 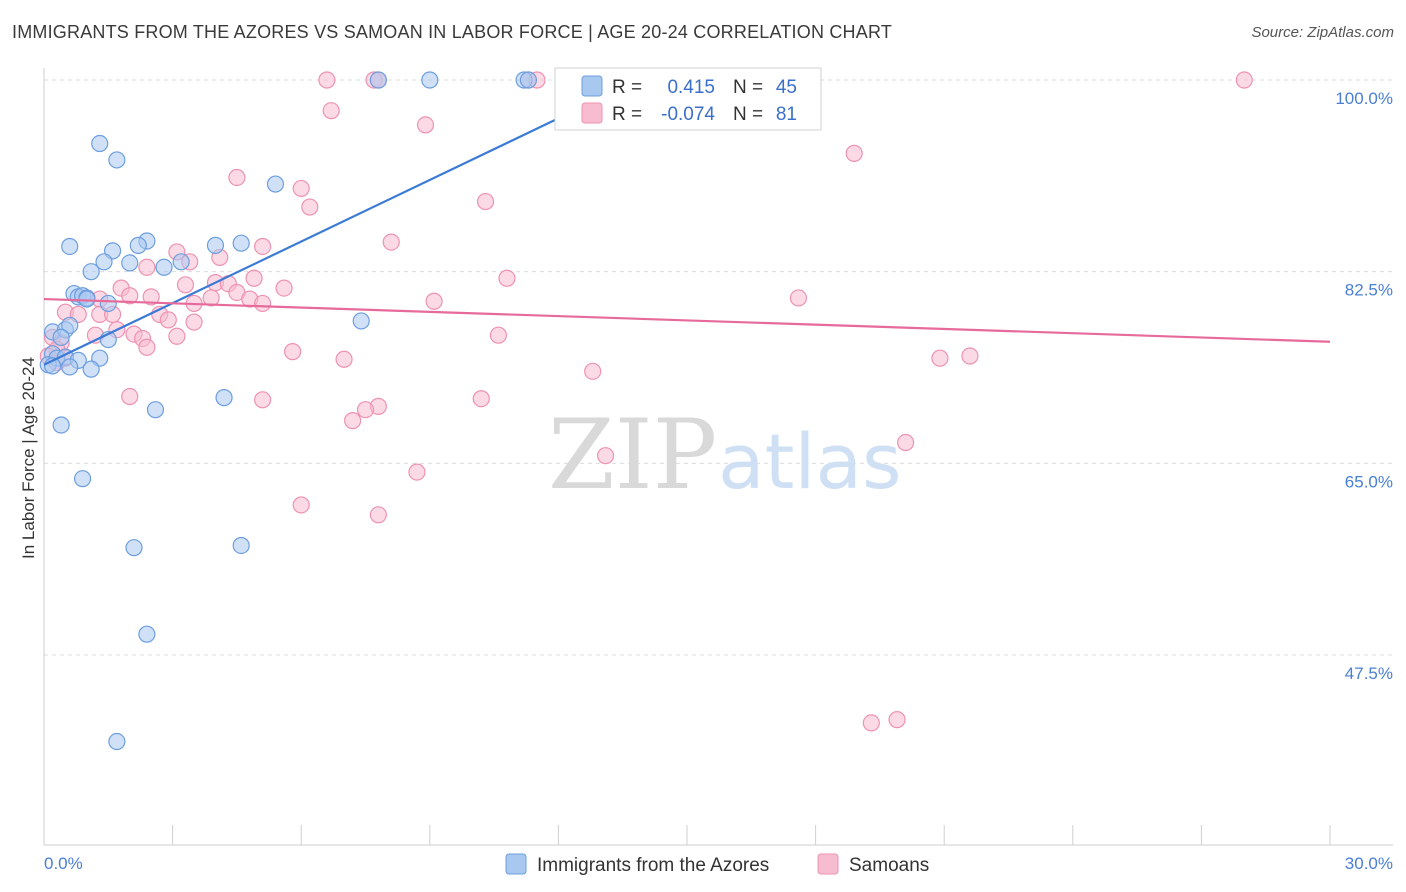 I want to click on samoan-trend-line, so click(x=687, y=320).